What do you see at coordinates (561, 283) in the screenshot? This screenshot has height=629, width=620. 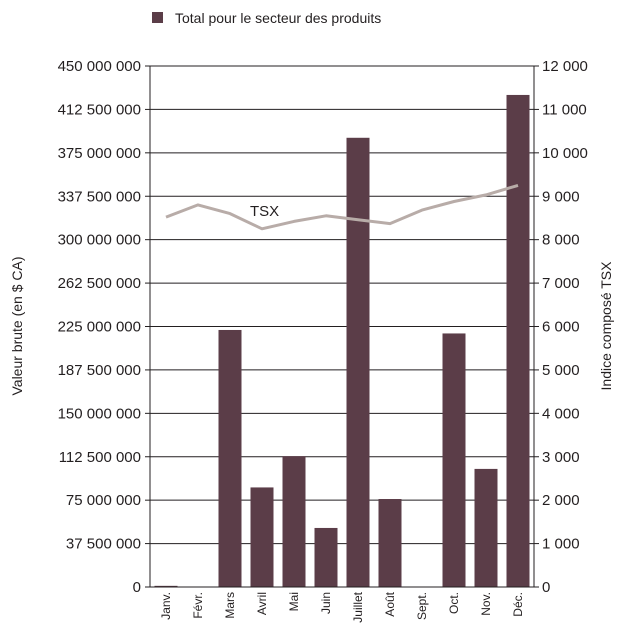 I see `right-tick-label: 7 000` at bounding box center [561, 283].